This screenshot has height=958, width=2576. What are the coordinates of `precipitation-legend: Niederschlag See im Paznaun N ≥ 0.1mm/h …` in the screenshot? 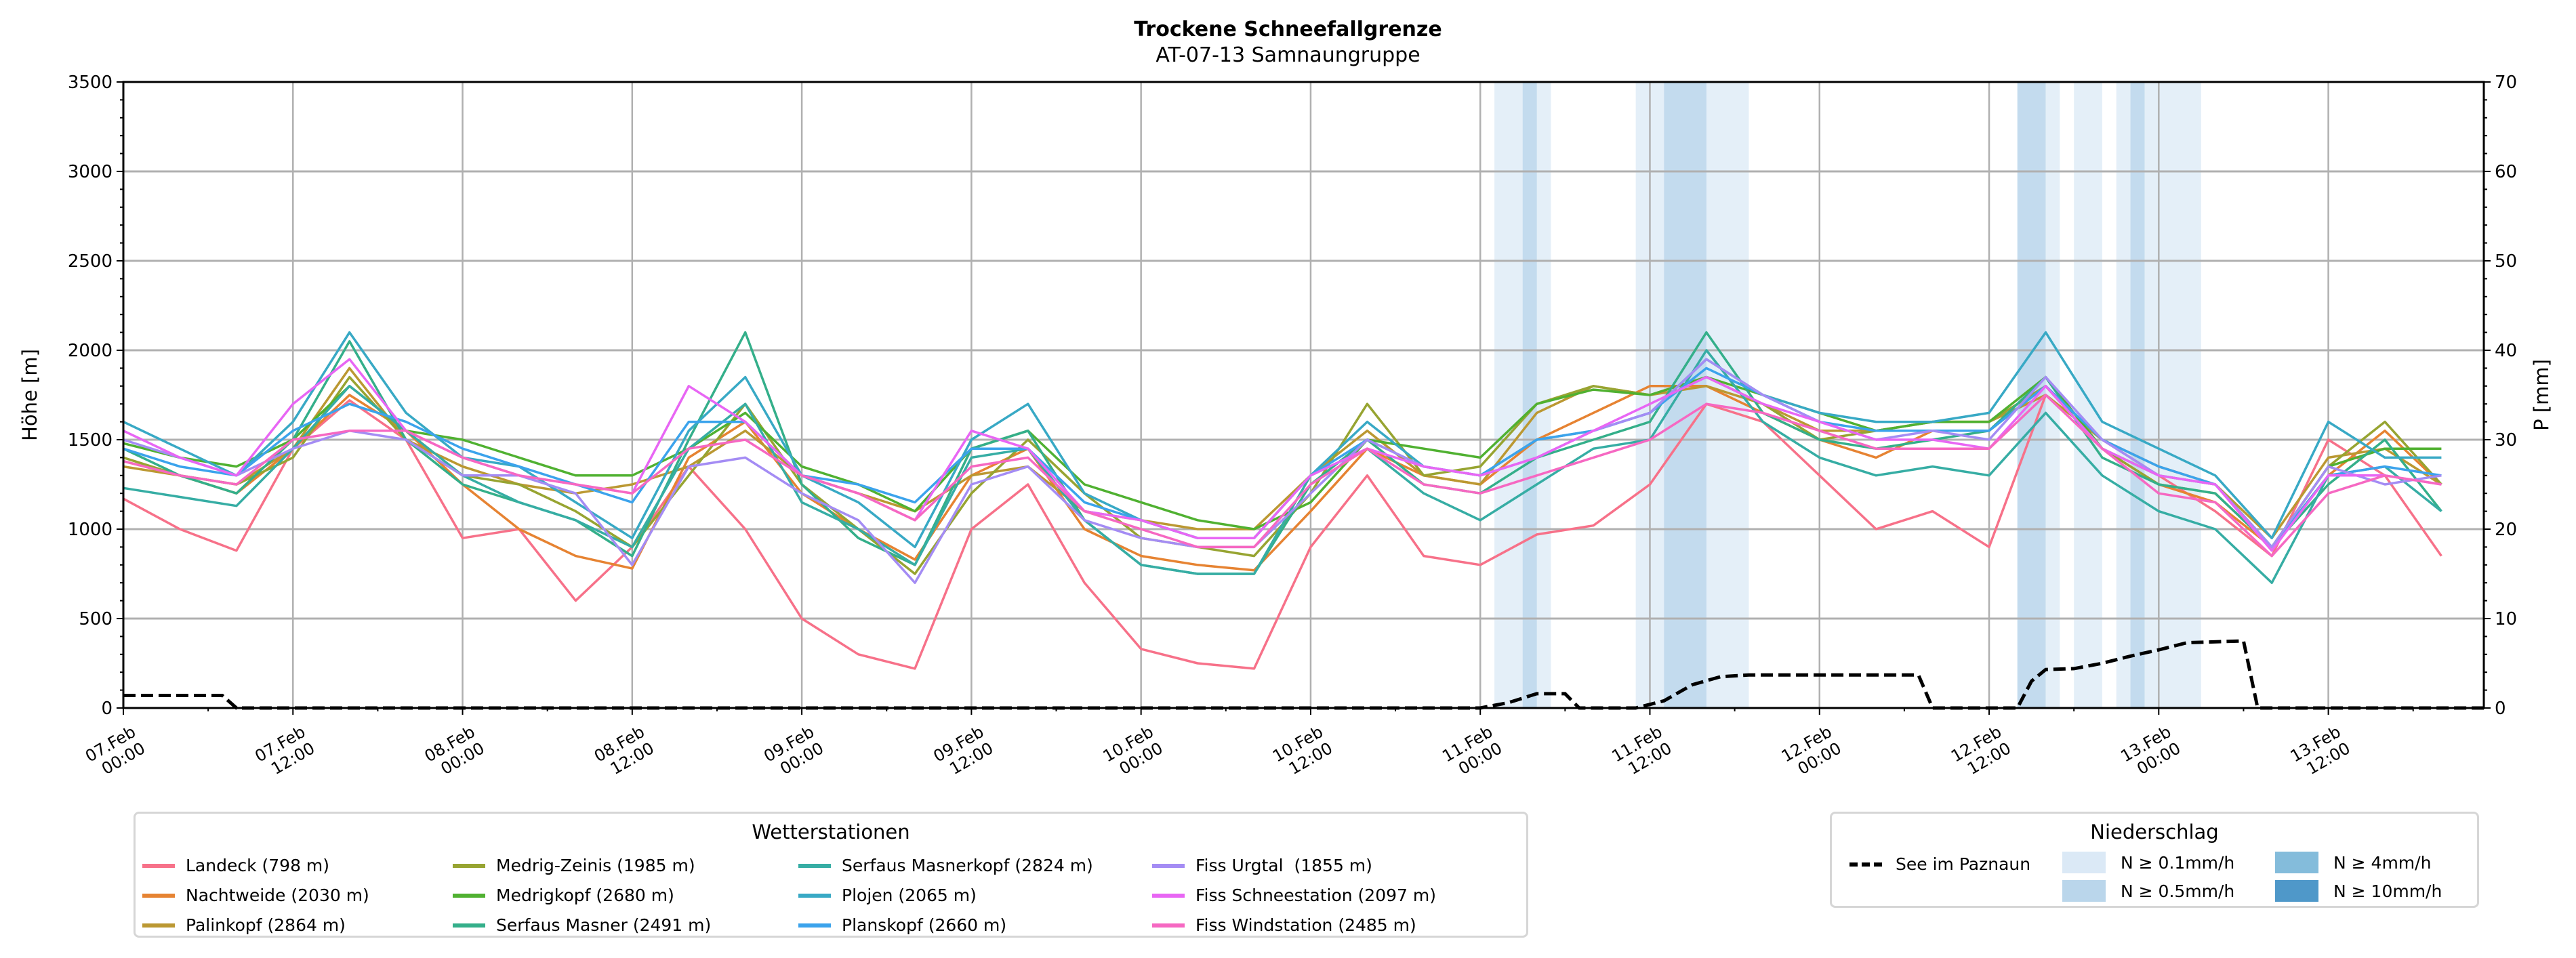 It's located at (2154, 860).